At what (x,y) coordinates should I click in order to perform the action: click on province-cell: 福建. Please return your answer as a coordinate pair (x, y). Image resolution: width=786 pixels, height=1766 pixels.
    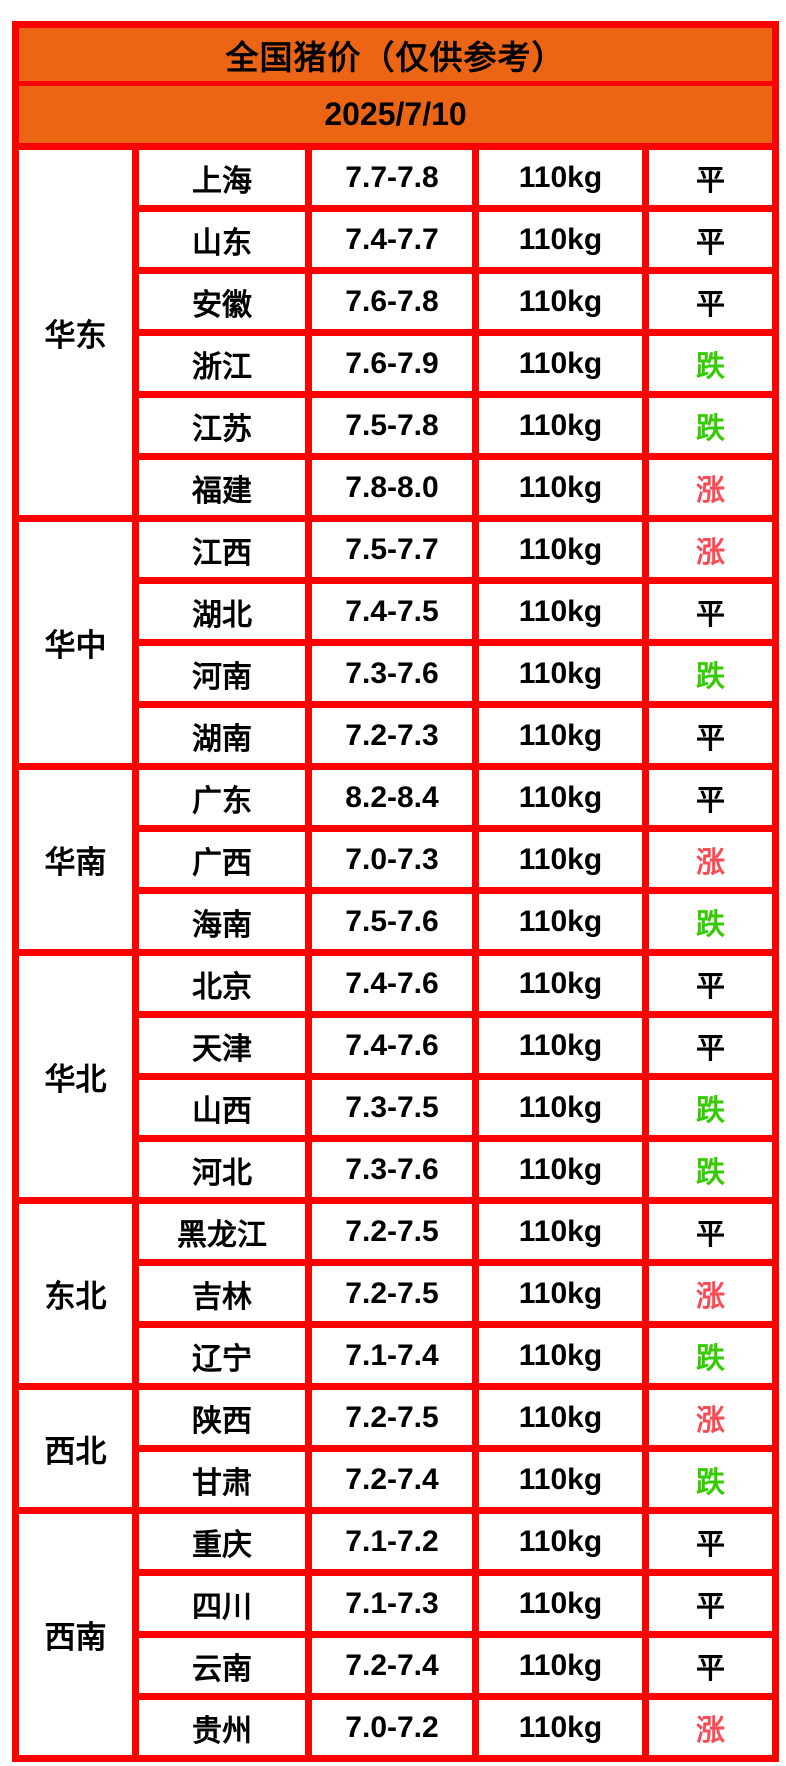
    Looking at the image, I should click on (222, 487).